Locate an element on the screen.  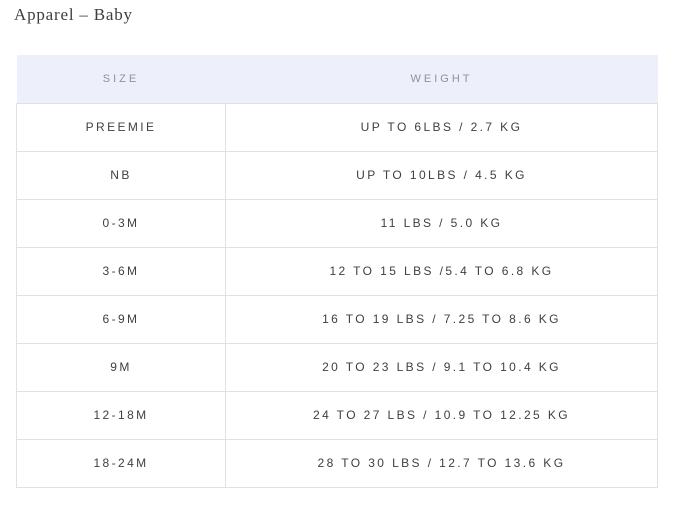
page-title: Apparel – Baby is located at coordinates (73, 14).